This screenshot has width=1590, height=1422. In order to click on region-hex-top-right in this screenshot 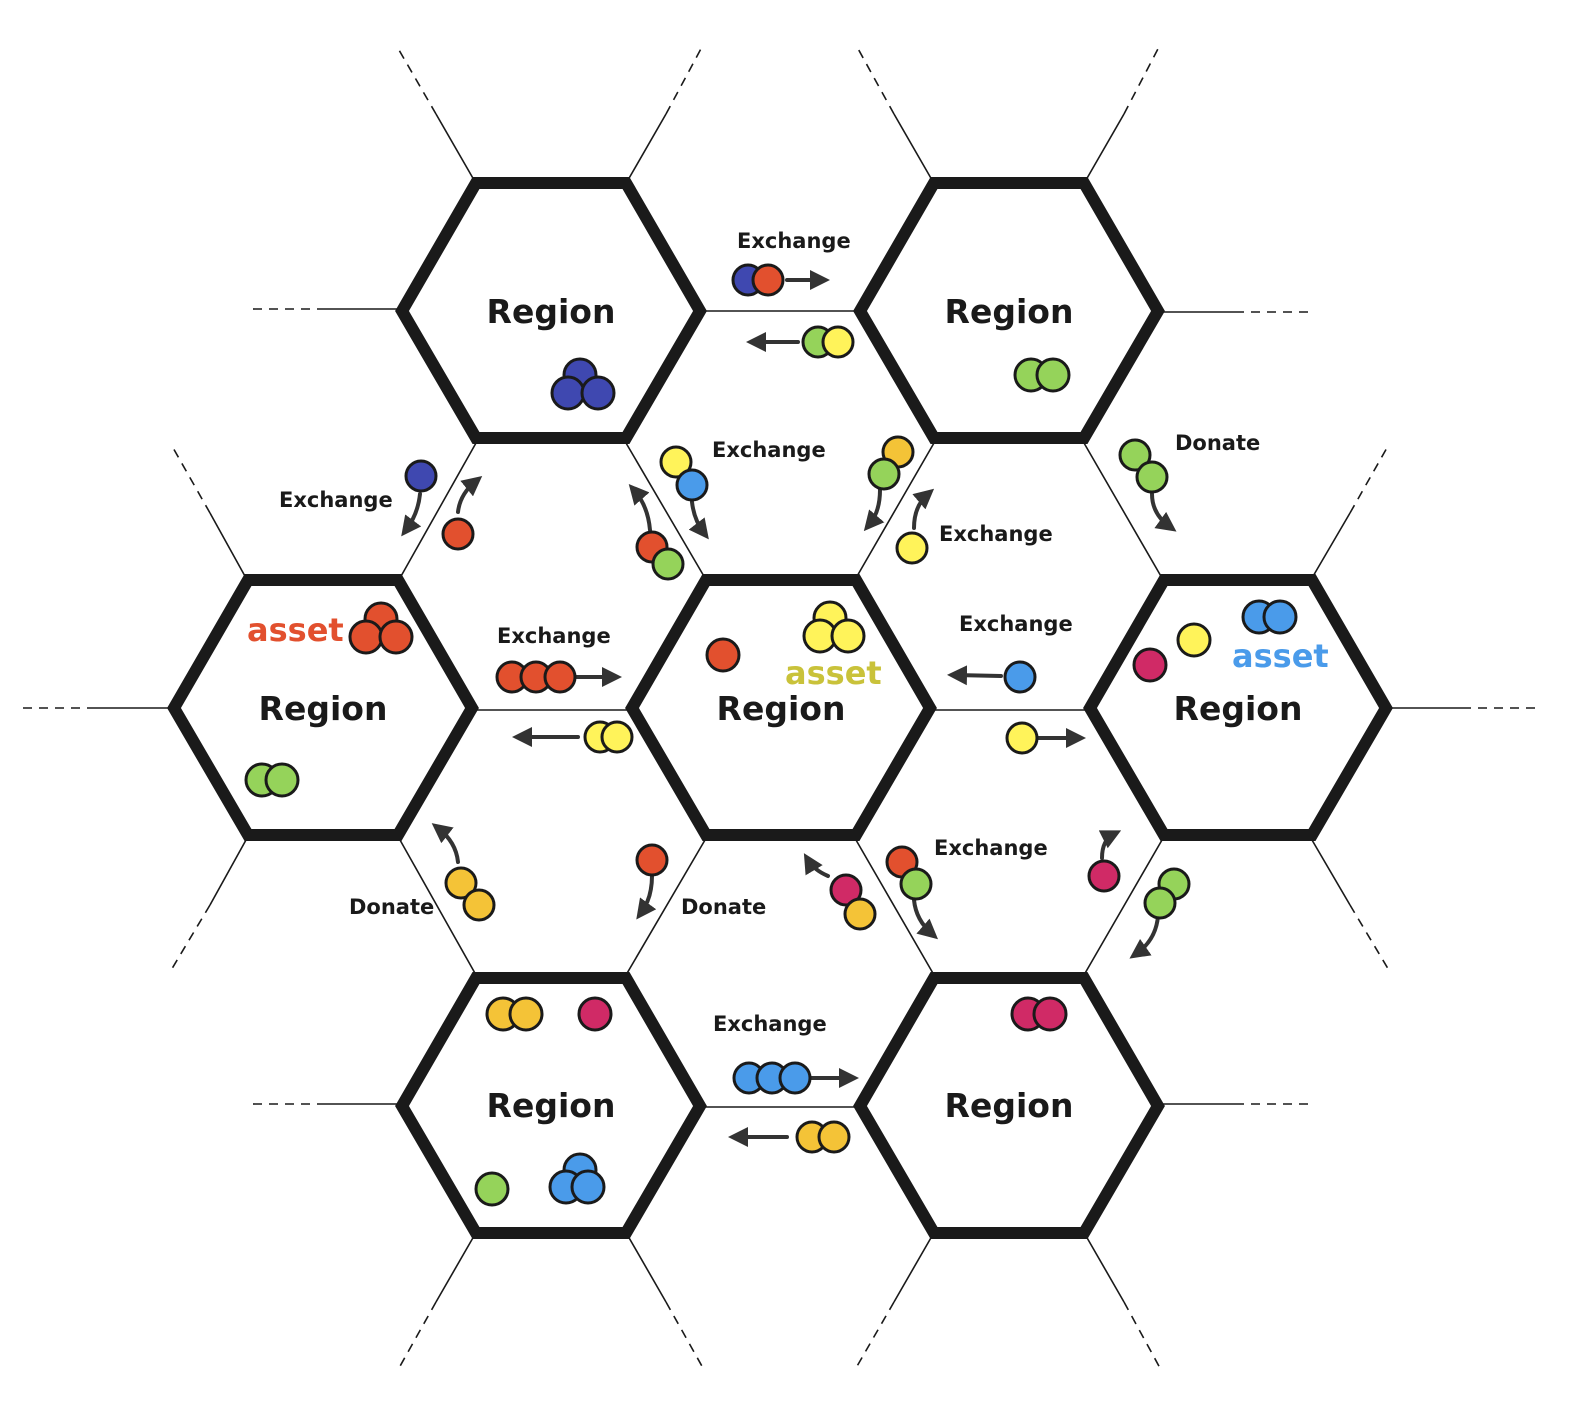, I will do `click(1009, 310)`.